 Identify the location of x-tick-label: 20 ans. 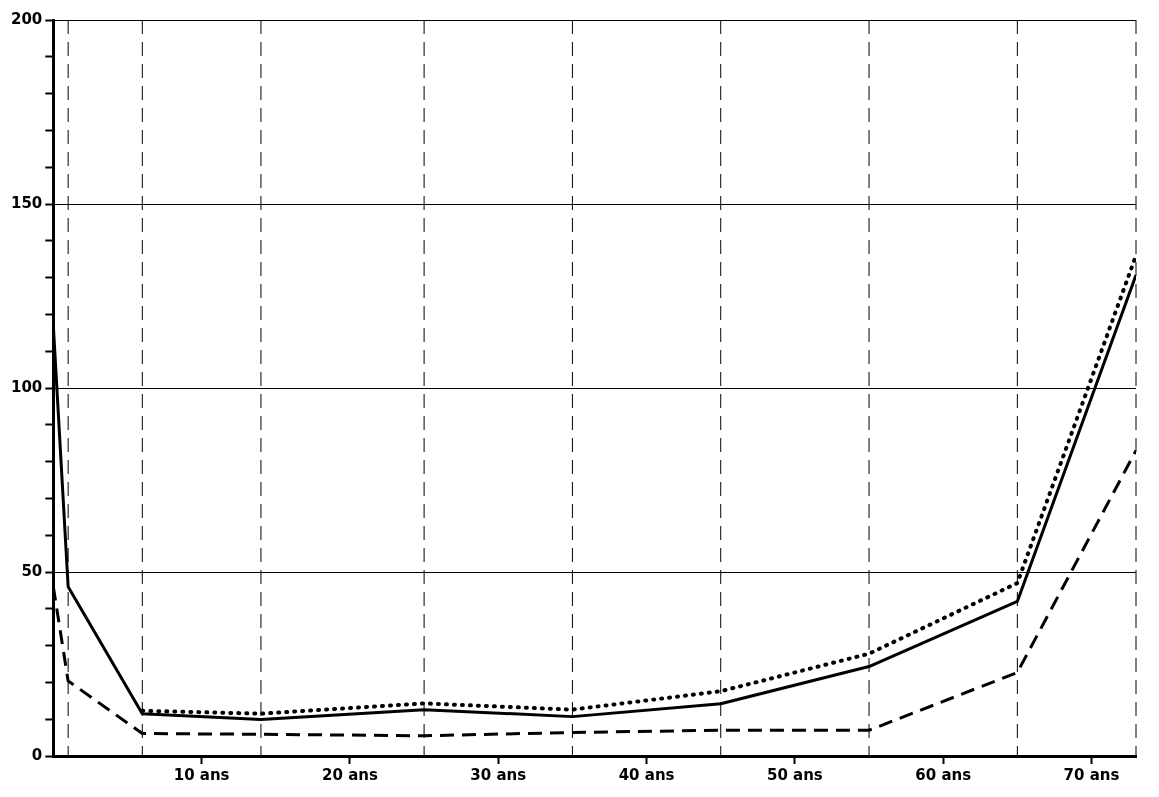
(350, 774).